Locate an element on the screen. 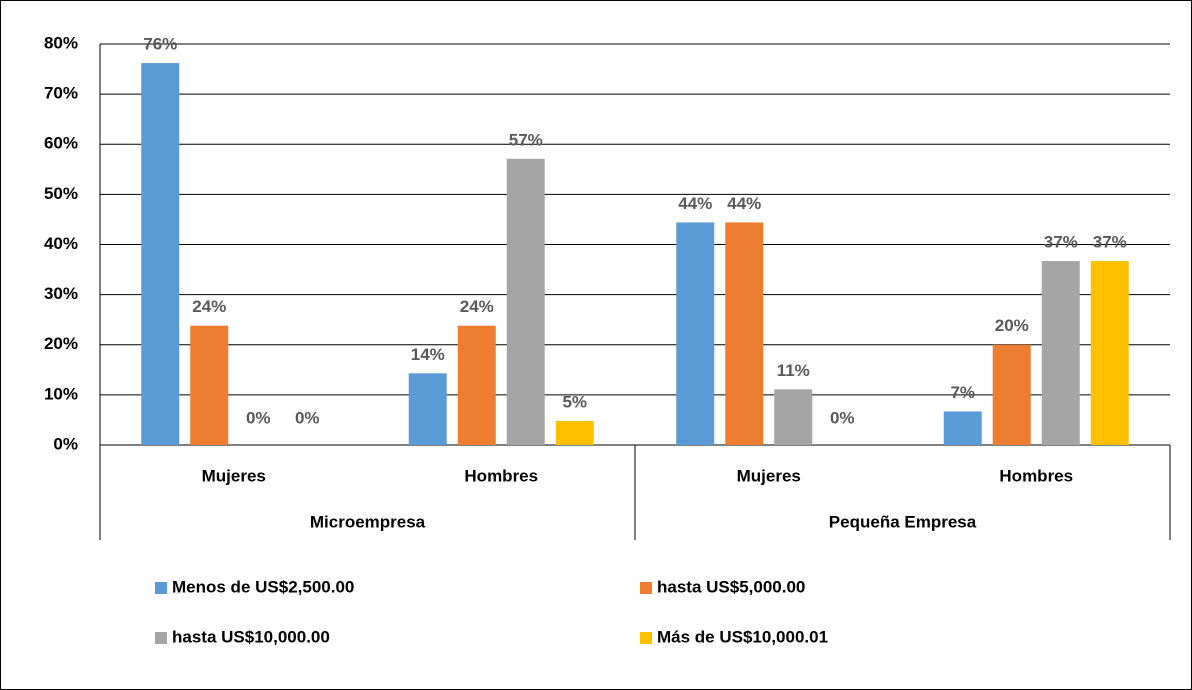 This screenshot has width=1192, height=690. legend-label: hasta US$5,000.00 is located at coordinates (731, 586).